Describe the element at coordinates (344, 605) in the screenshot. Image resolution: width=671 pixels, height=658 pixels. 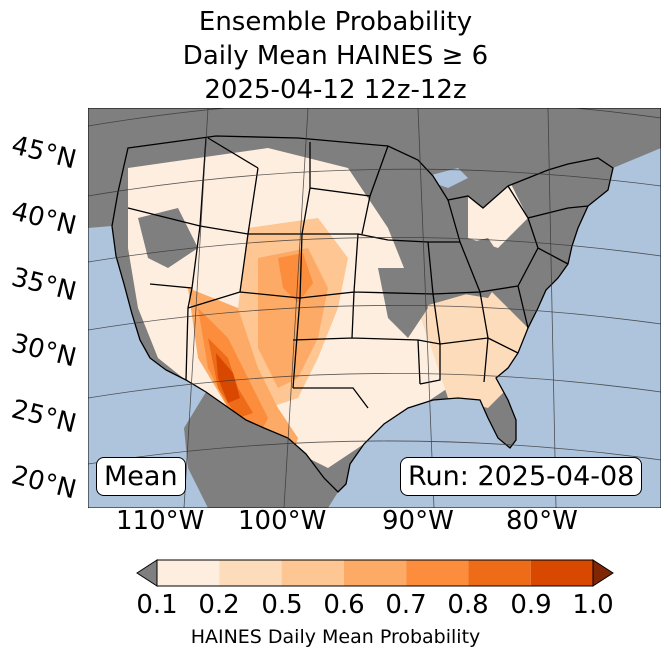
I see `colorbar-tick: 0.6` at that location.